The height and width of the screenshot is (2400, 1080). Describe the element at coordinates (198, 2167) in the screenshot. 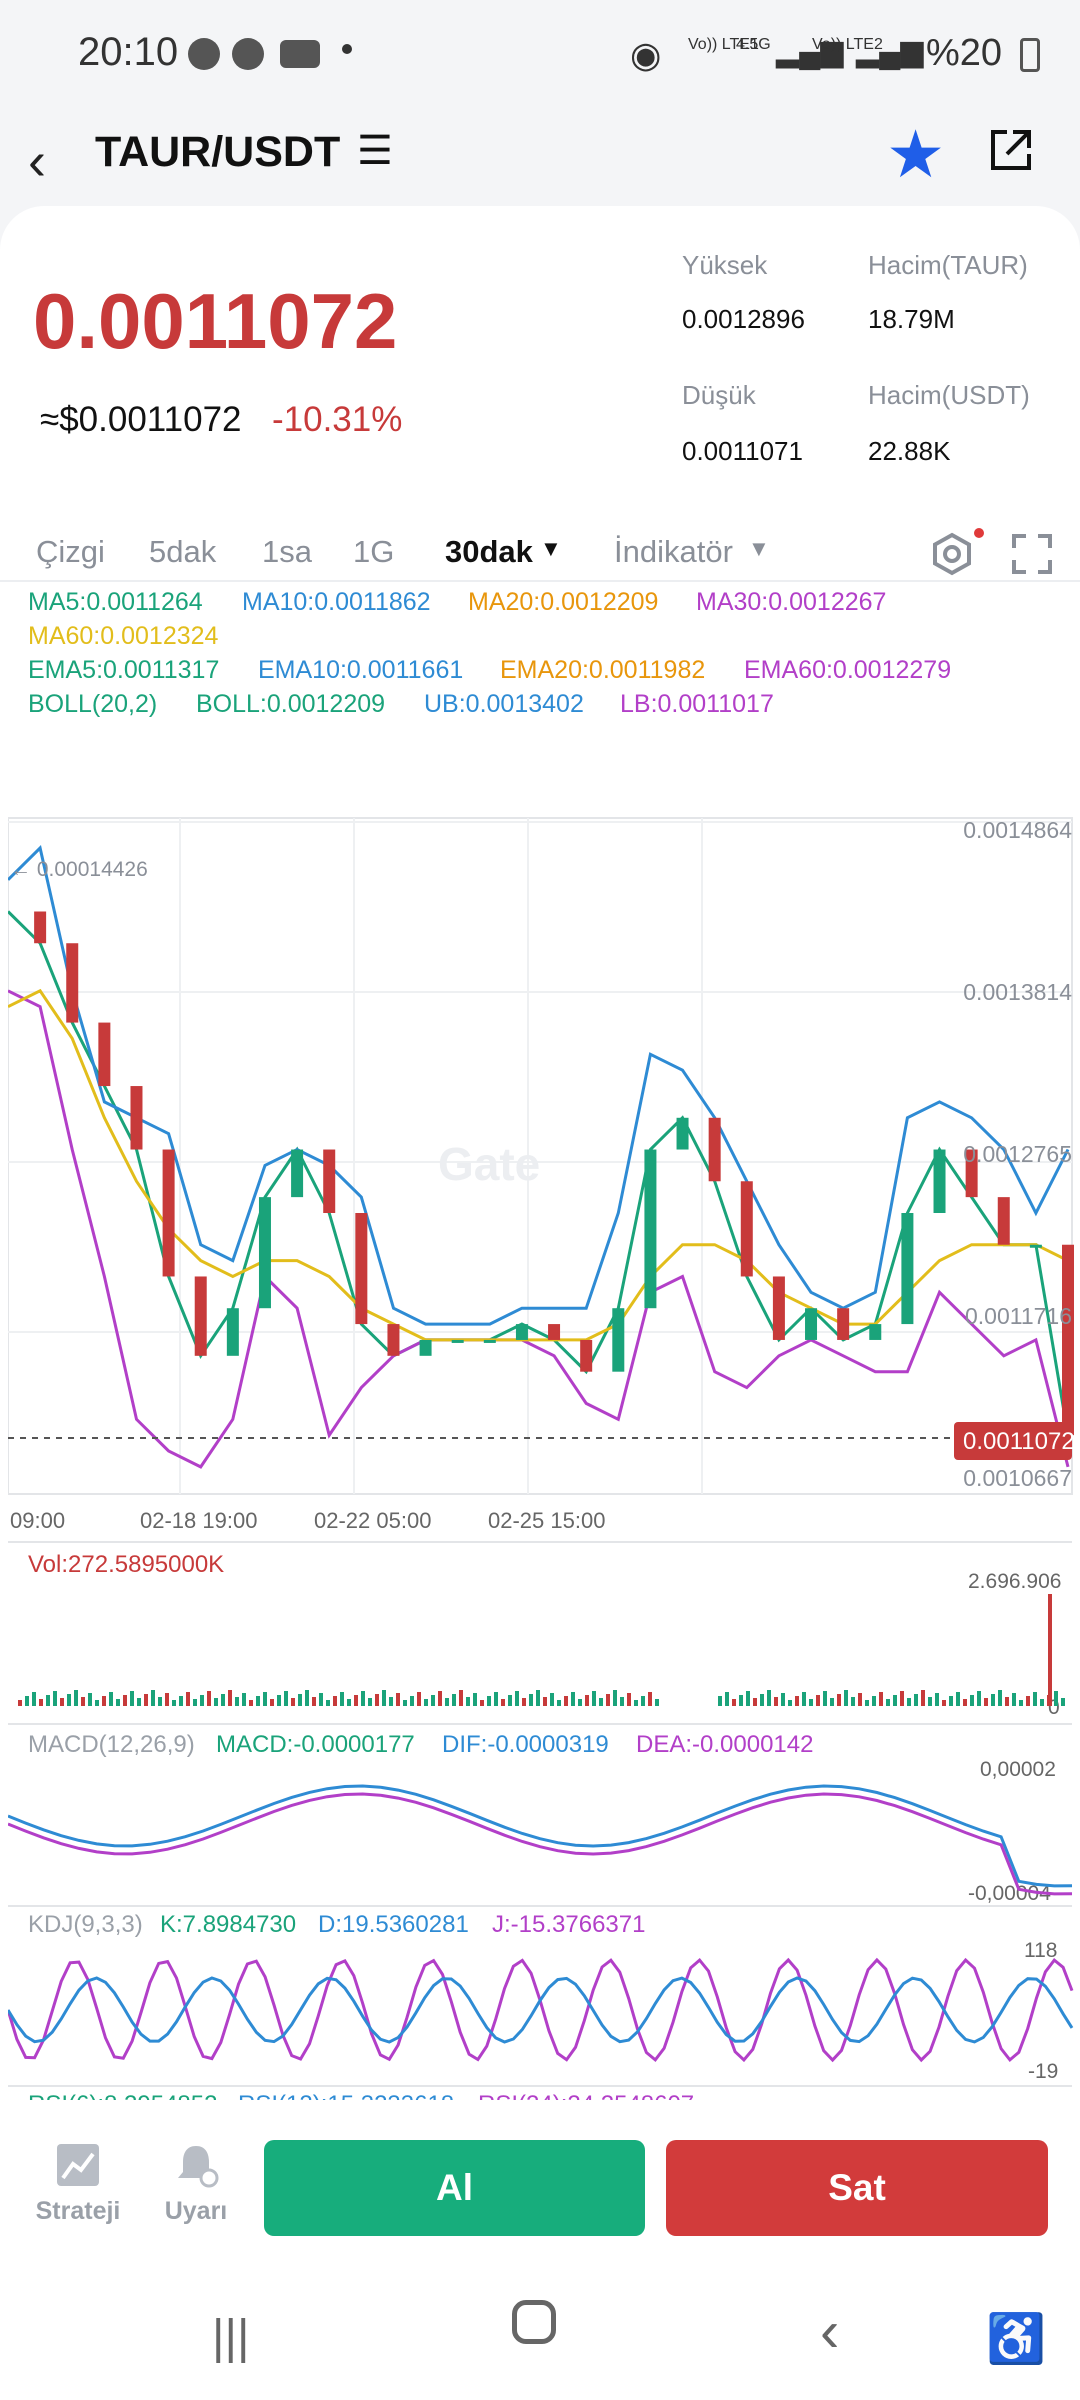

I see `bell-icon` at that location.